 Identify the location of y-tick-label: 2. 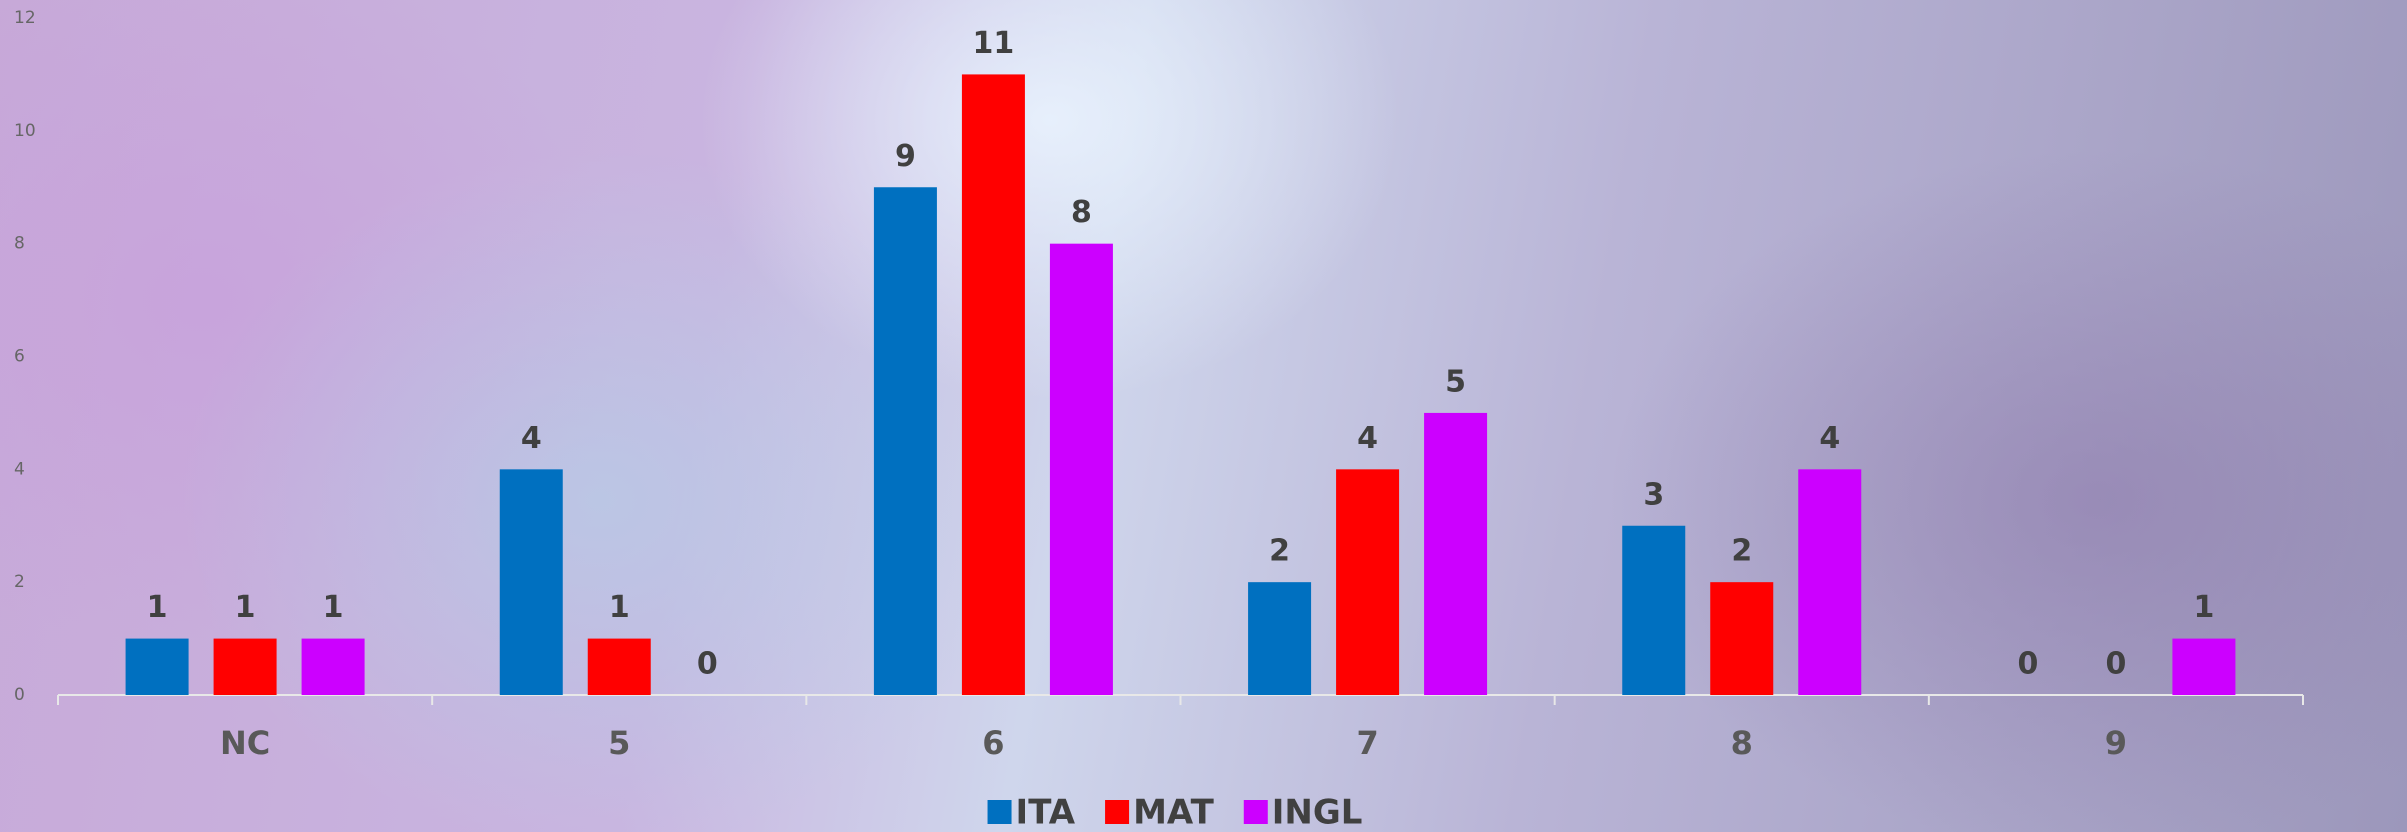
(19, 582).